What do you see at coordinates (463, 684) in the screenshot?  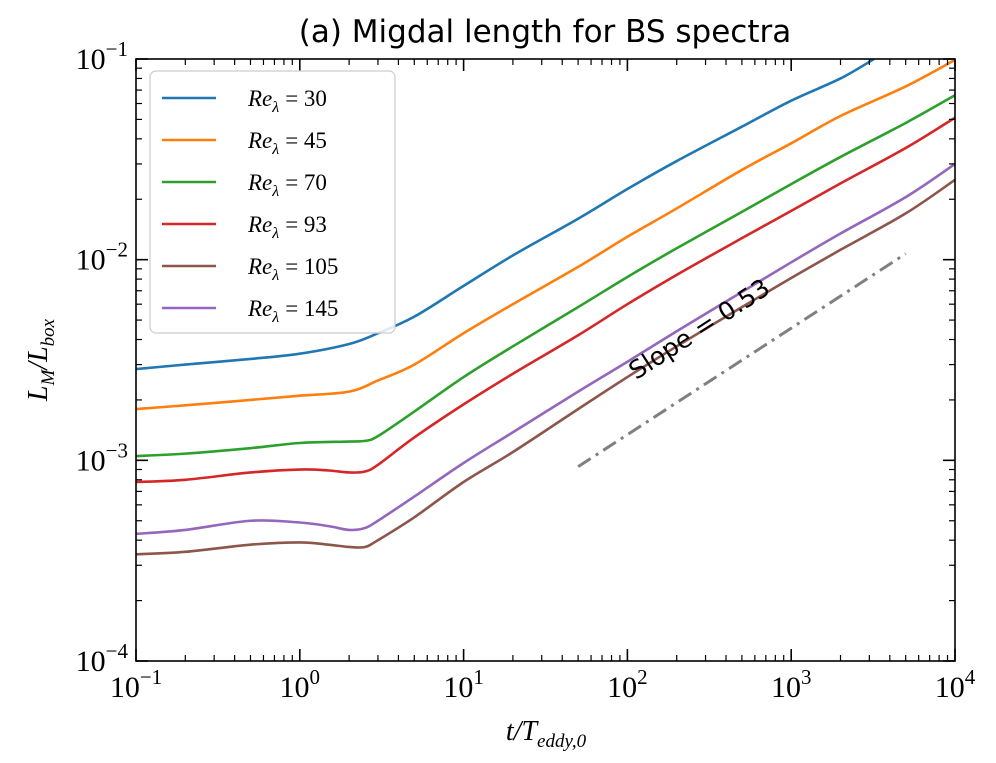 I see `x-tick-label-3: 10¹` at bounding box center [463, 684].